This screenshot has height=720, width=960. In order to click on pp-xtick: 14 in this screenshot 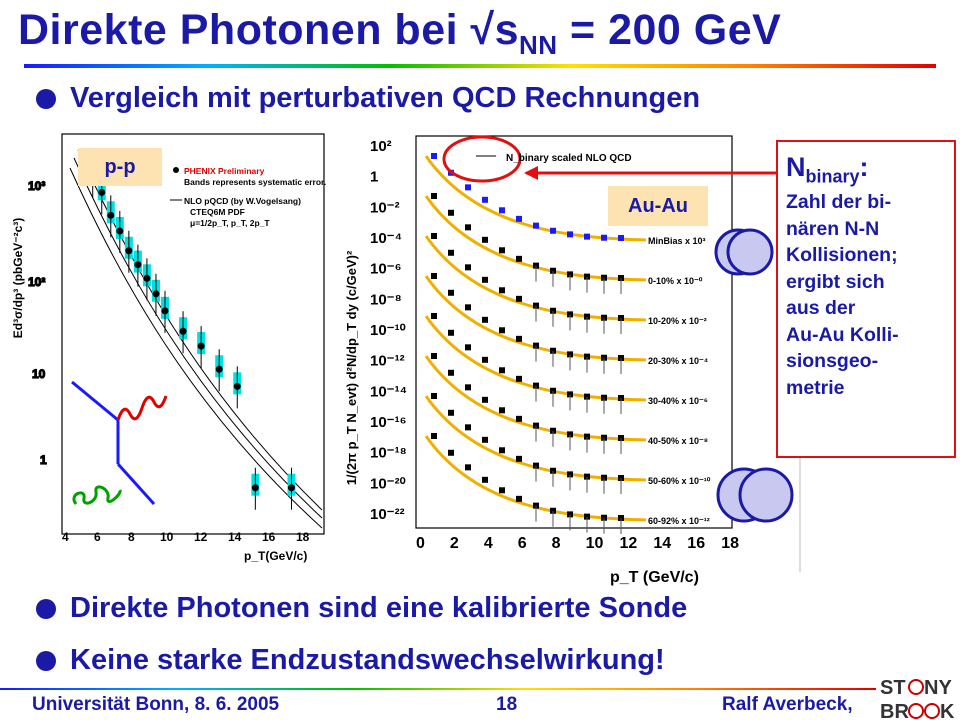, I will do `click(235, 537)`.